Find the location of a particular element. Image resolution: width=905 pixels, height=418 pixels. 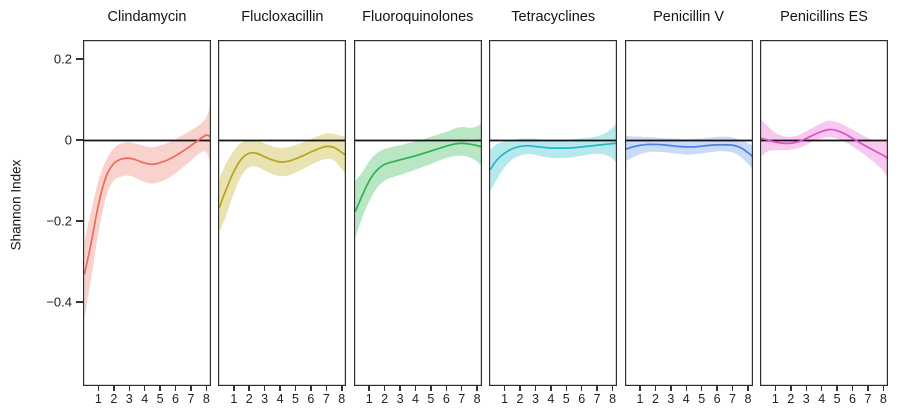

facet-title: Penicillins ES is located at coordinates (824, 17).